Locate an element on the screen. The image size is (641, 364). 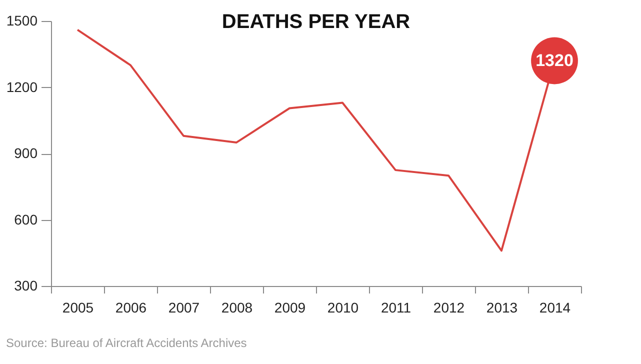
x-tick-label: 2009 is located at coordinates (290, 308).